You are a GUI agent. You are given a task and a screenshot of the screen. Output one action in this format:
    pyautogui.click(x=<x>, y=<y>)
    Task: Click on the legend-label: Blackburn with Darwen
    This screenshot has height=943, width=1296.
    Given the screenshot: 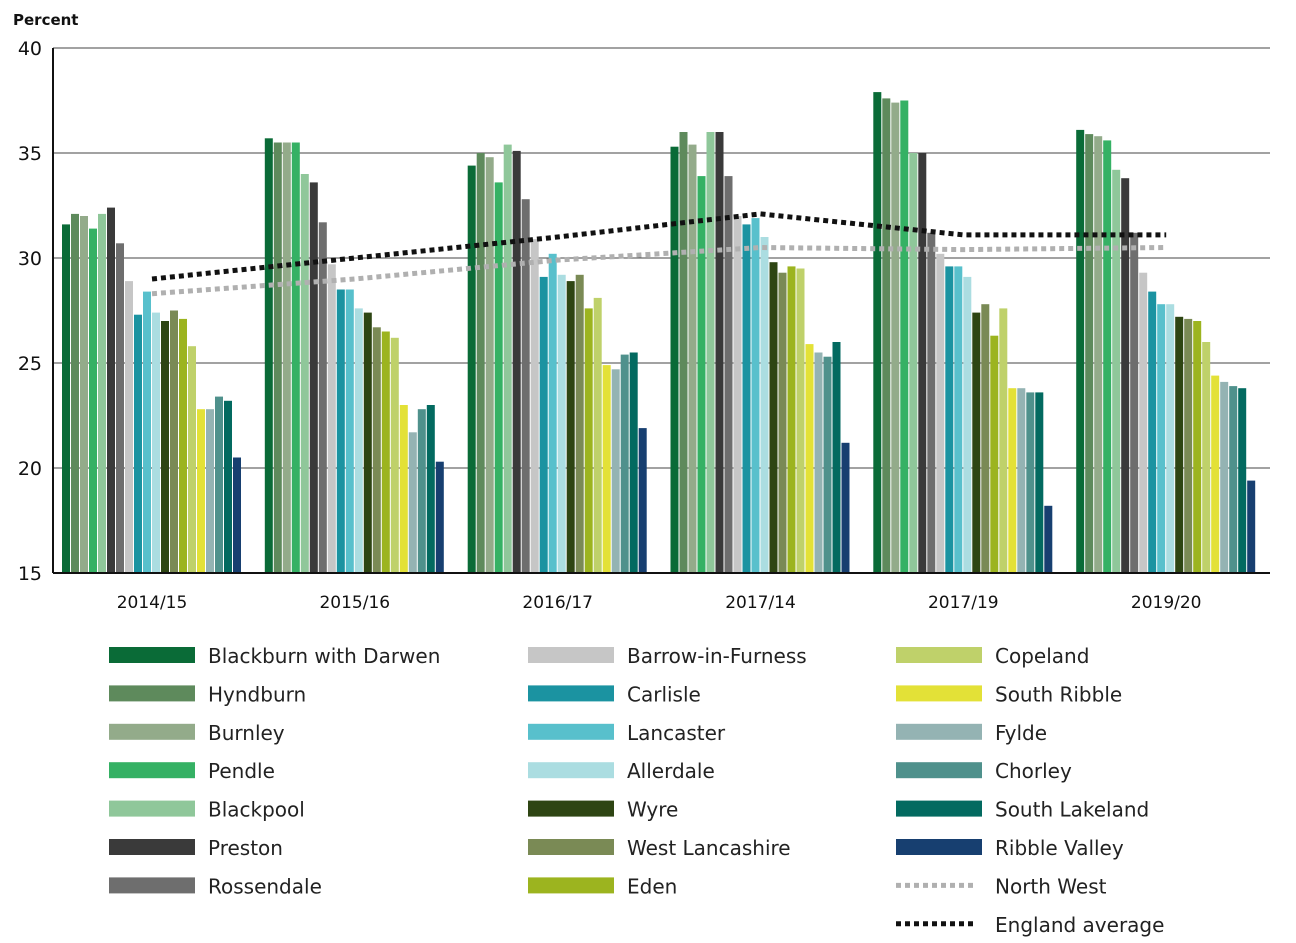 What is the action you would take?
    pyautogui.click(x=324, y=656)
    